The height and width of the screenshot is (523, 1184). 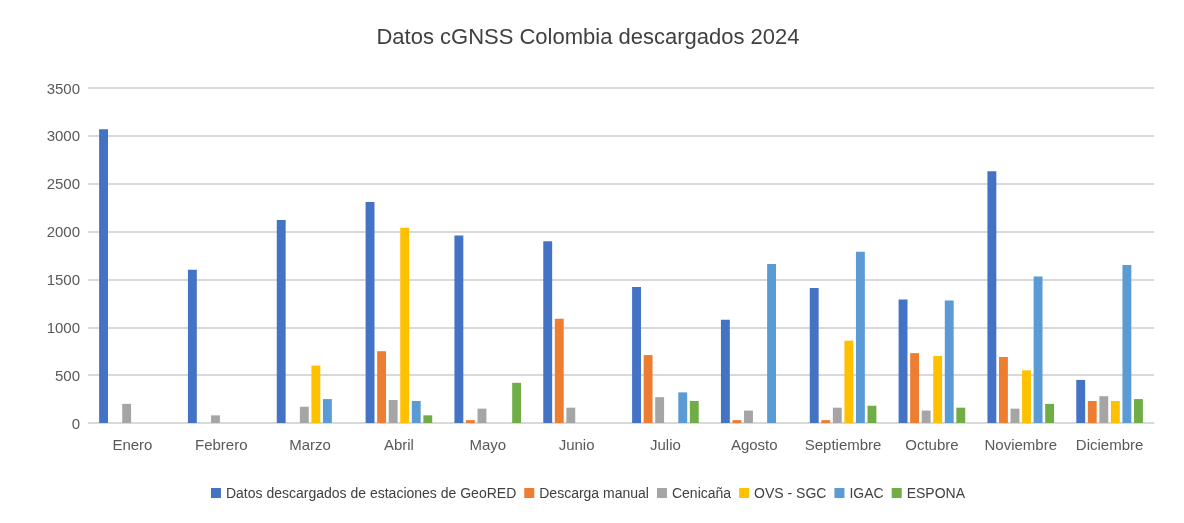 I want to click on x-tick-label: Febrero, so click(x=221, y=444).